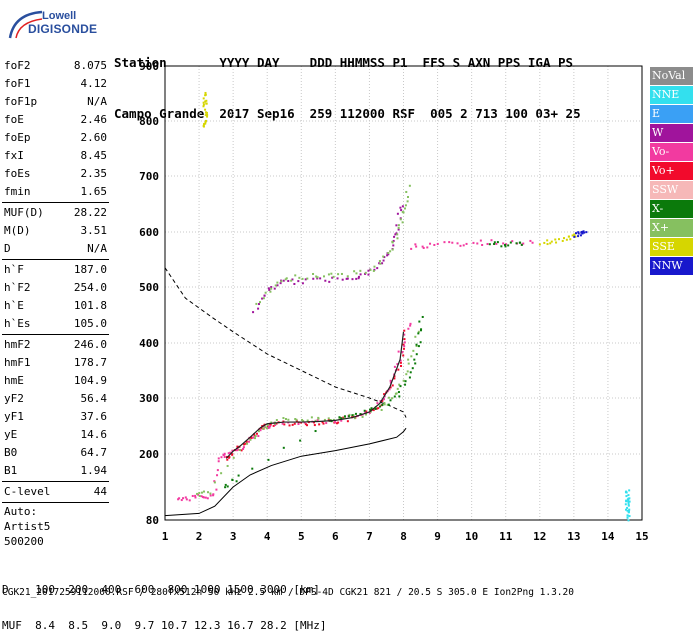 The width and height of the screenshot is (700, 644). I want to click on param-label: C-level, so click(27, 491).